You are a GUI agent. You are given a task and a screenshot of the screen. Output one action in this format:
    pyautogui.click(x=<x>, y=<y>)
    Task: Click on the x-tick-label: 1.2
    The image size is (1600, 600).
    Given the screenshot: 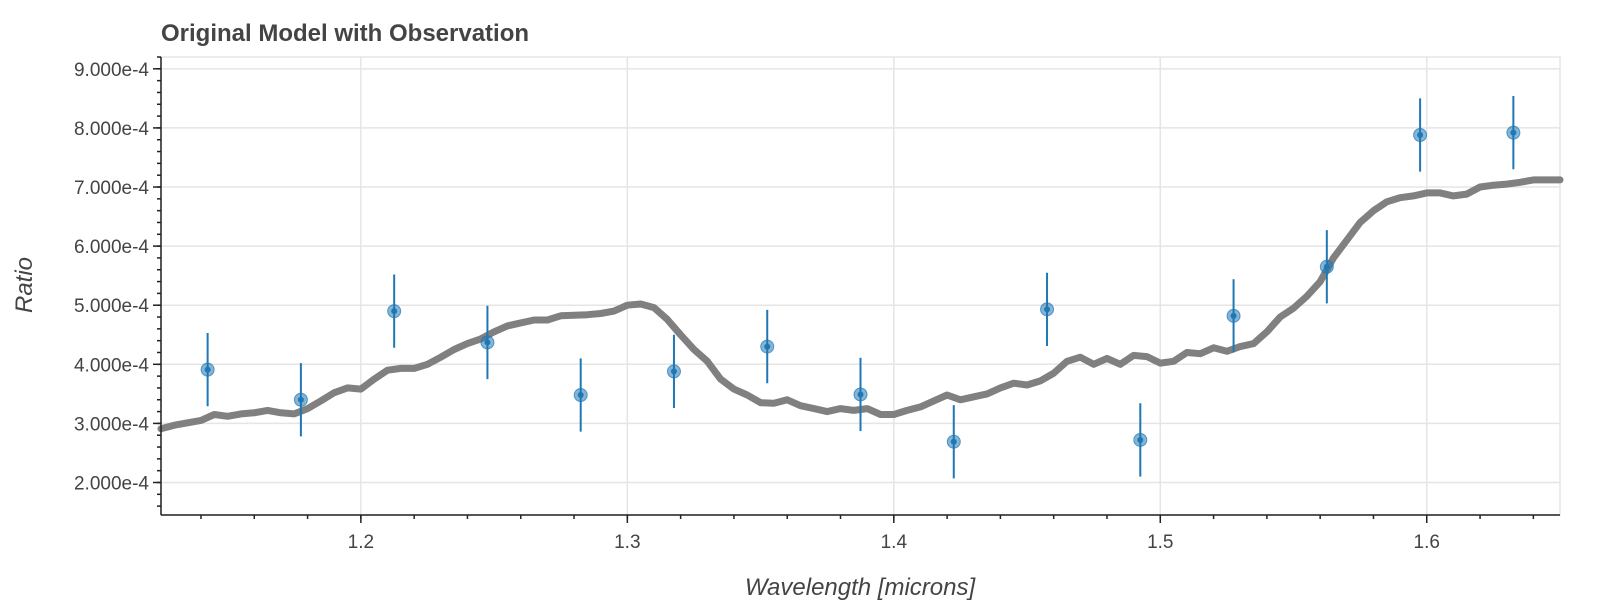 What is the action you would take?
    pyautogui.click(x=361, y=542)
    